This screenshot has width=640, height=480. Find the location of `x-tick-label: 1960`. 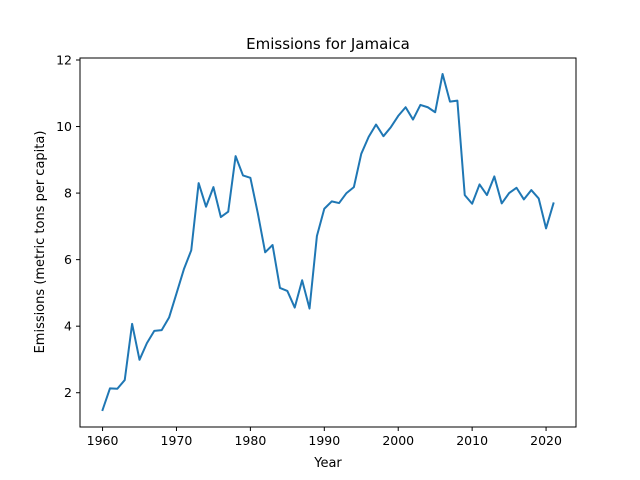

x-tick-label: 1960 is located at coordinates (103, 440).